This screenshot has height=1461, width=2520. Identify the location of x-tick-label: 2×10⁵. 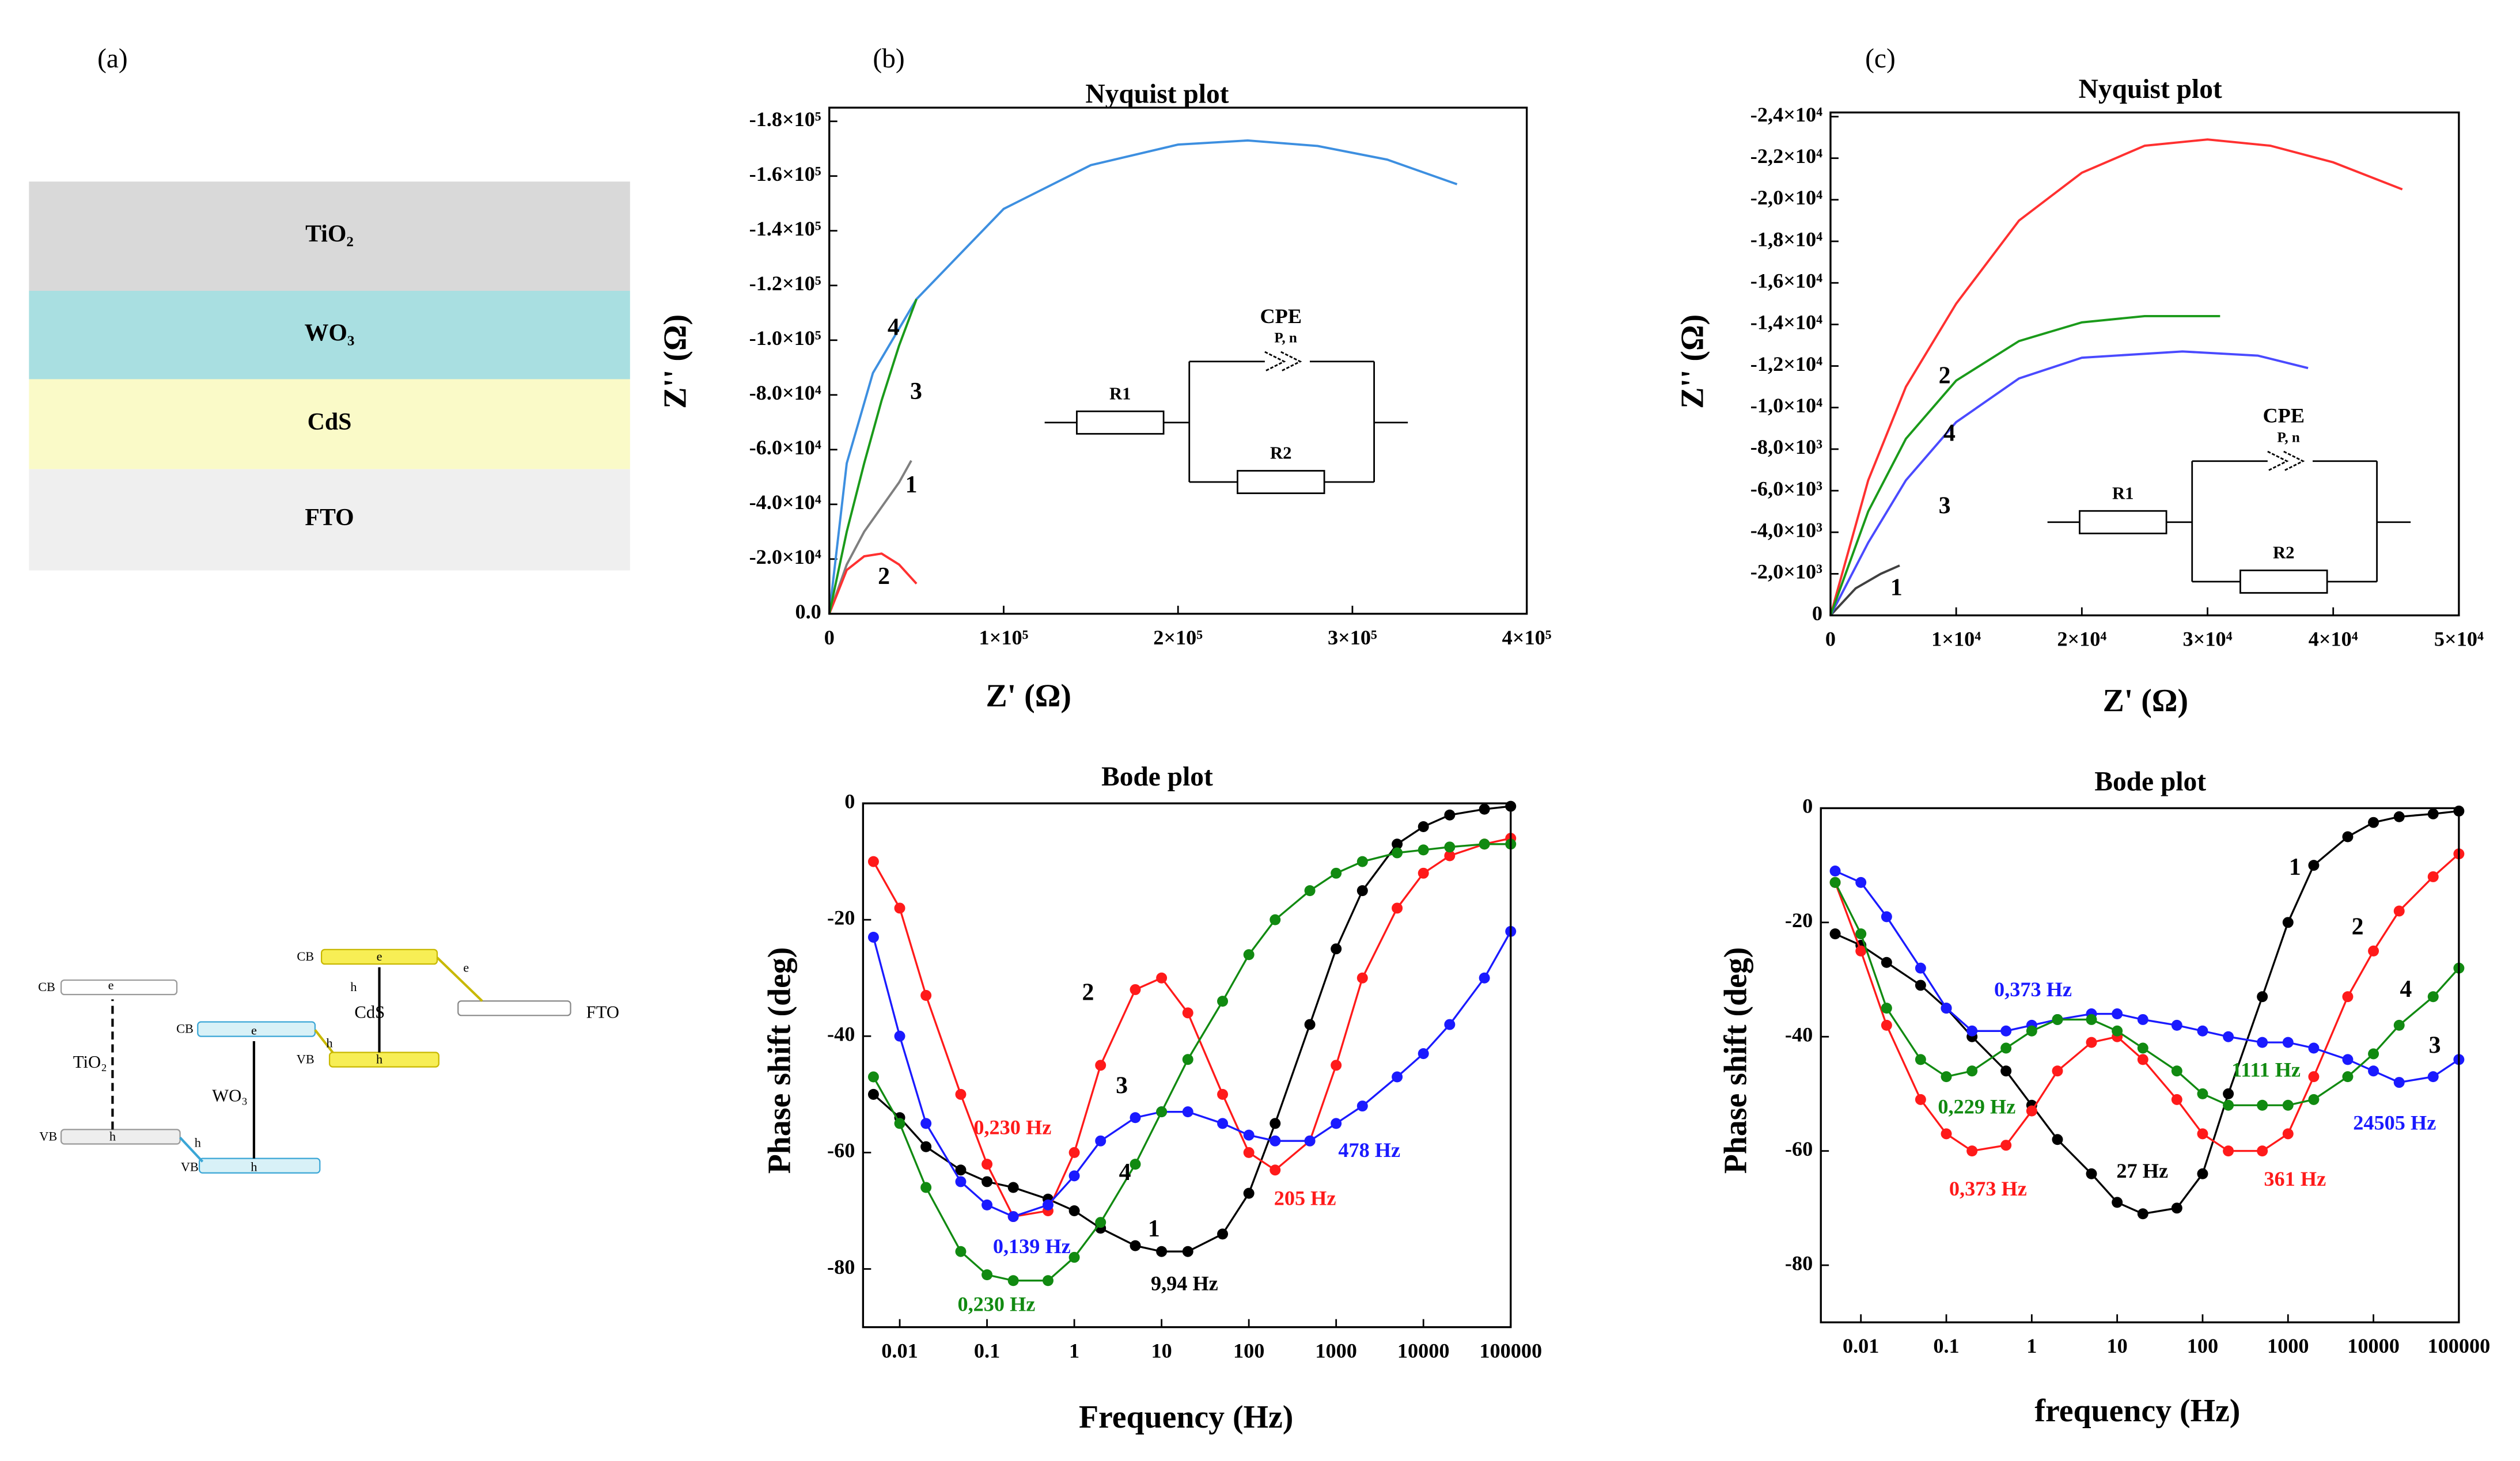
(1178, 637).